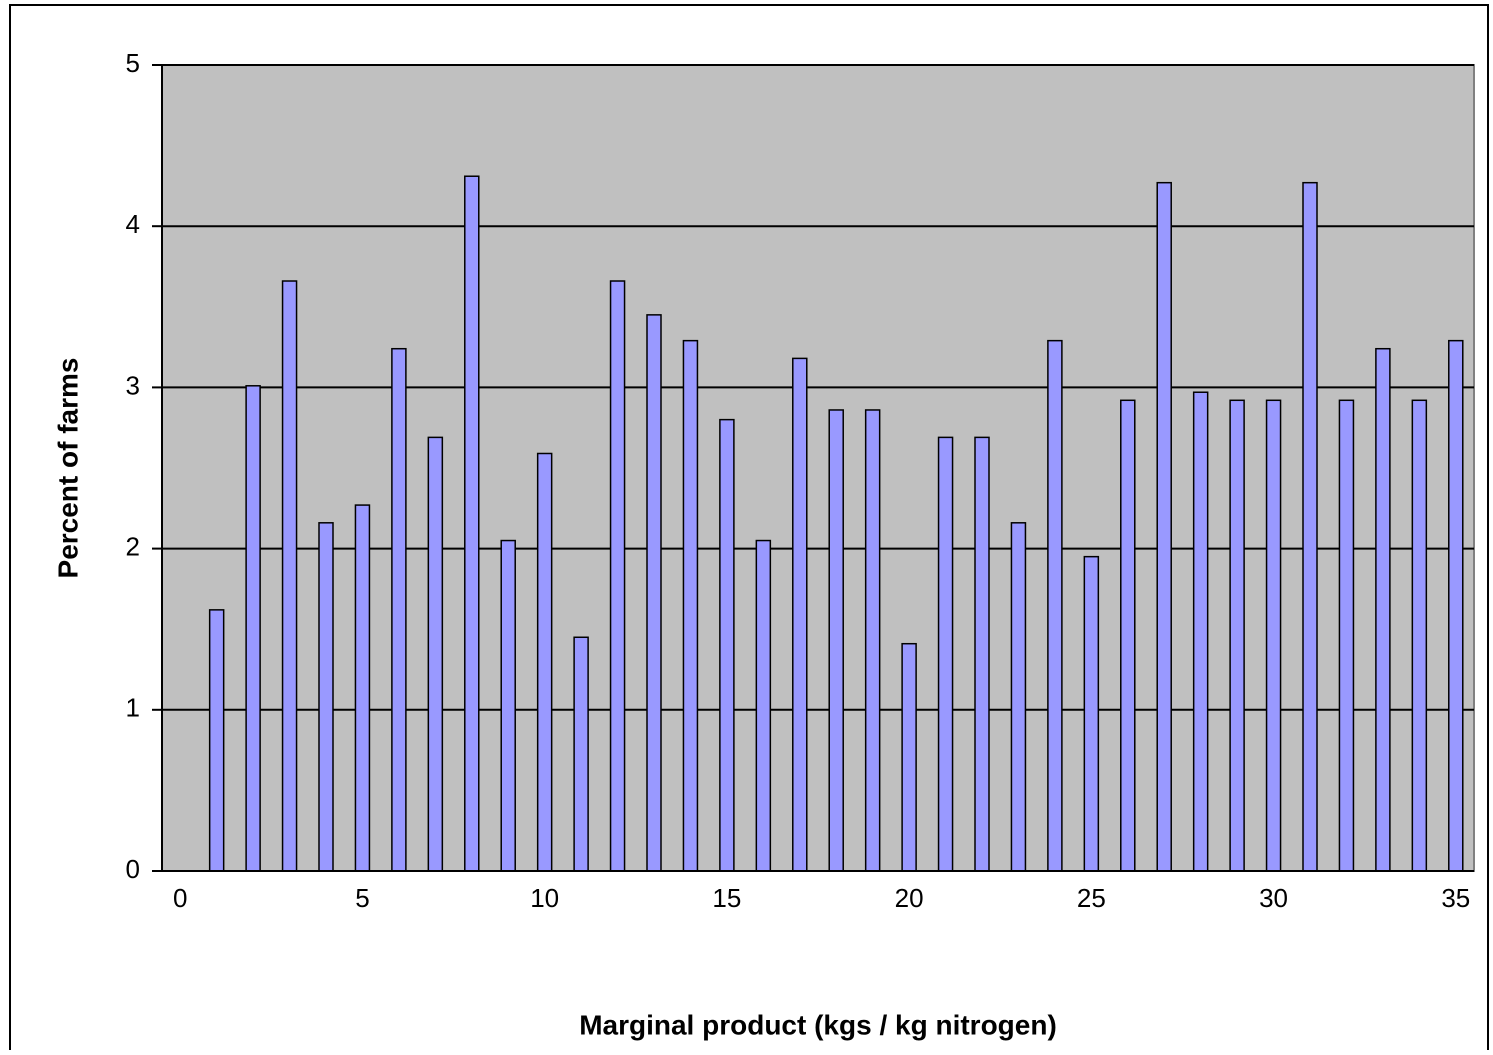  What do you see at coordinates (133, 546) in the screenshot?
I see `y-tick-label: 2` at bounding box center [133, 546].